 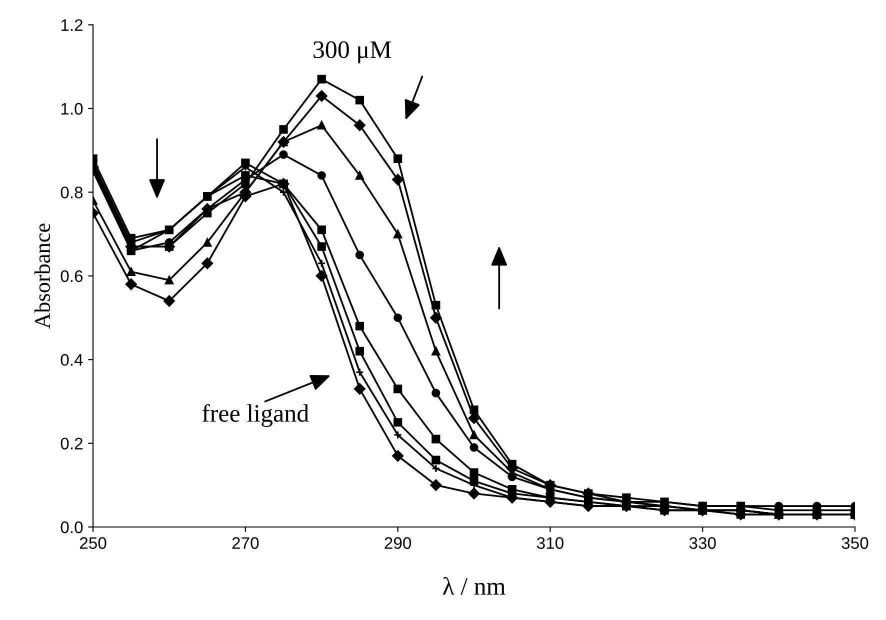 What do you see at coordinates (245, 543) in the screenshot?
I see `x-tick-label: 270` at bounding box center [245, 543].